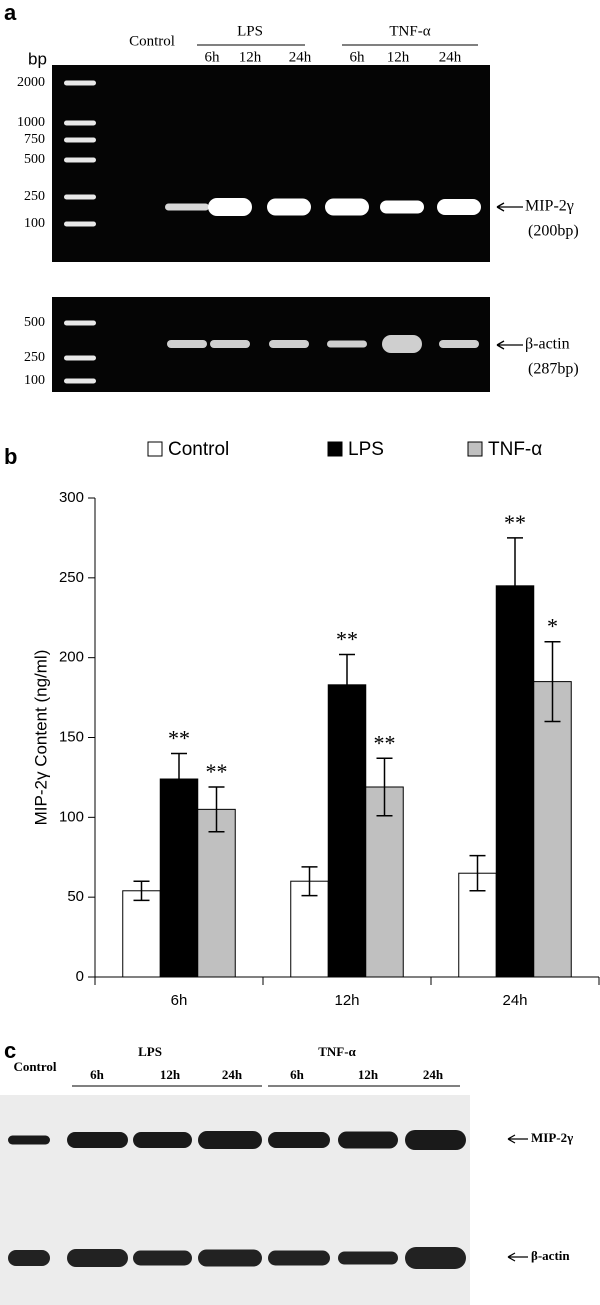 This screenshot has width=600, height=1305. I want to click on y-tick-label: 150, so click(71, 736).